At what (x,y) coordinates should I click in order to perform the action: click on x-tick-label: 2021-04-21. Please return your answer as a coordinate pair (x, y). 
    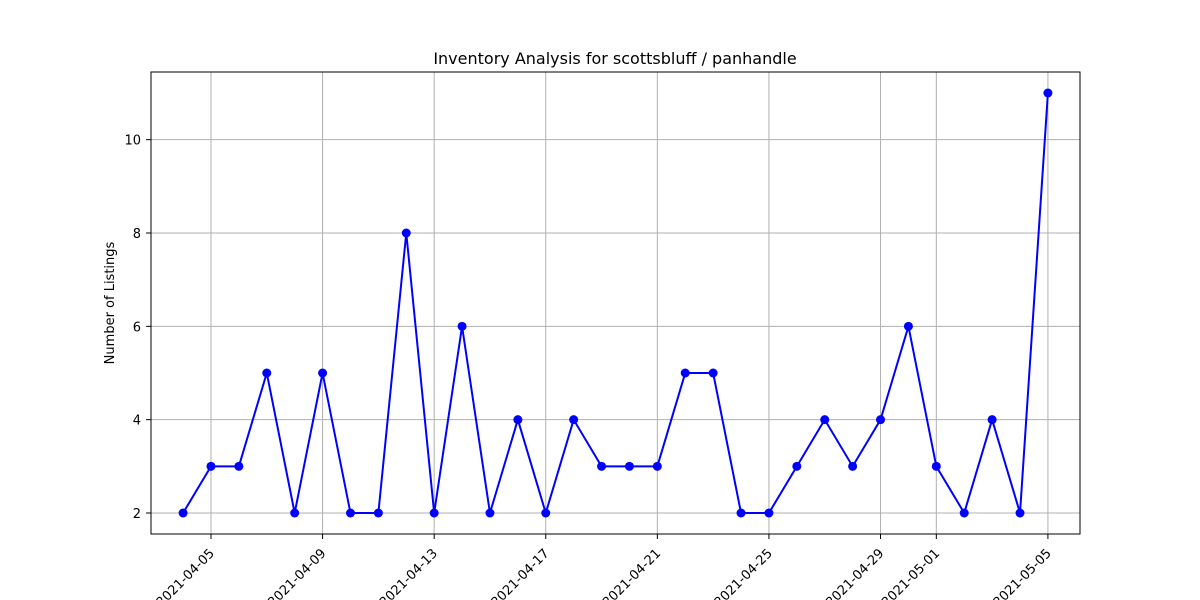
    Looking at the image, I should click on (632, 573).